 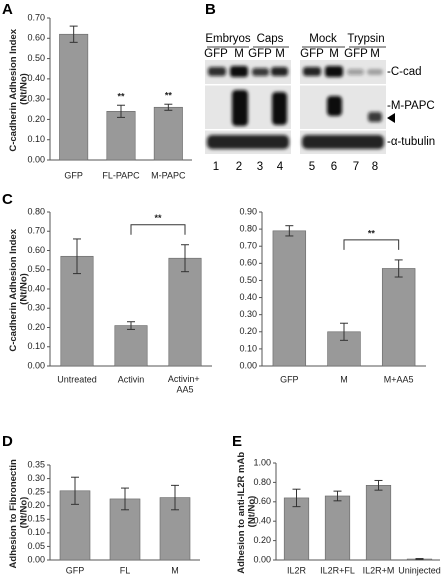 I want to click on blot-group-label: Trypsin, so click(x=365, y=39).